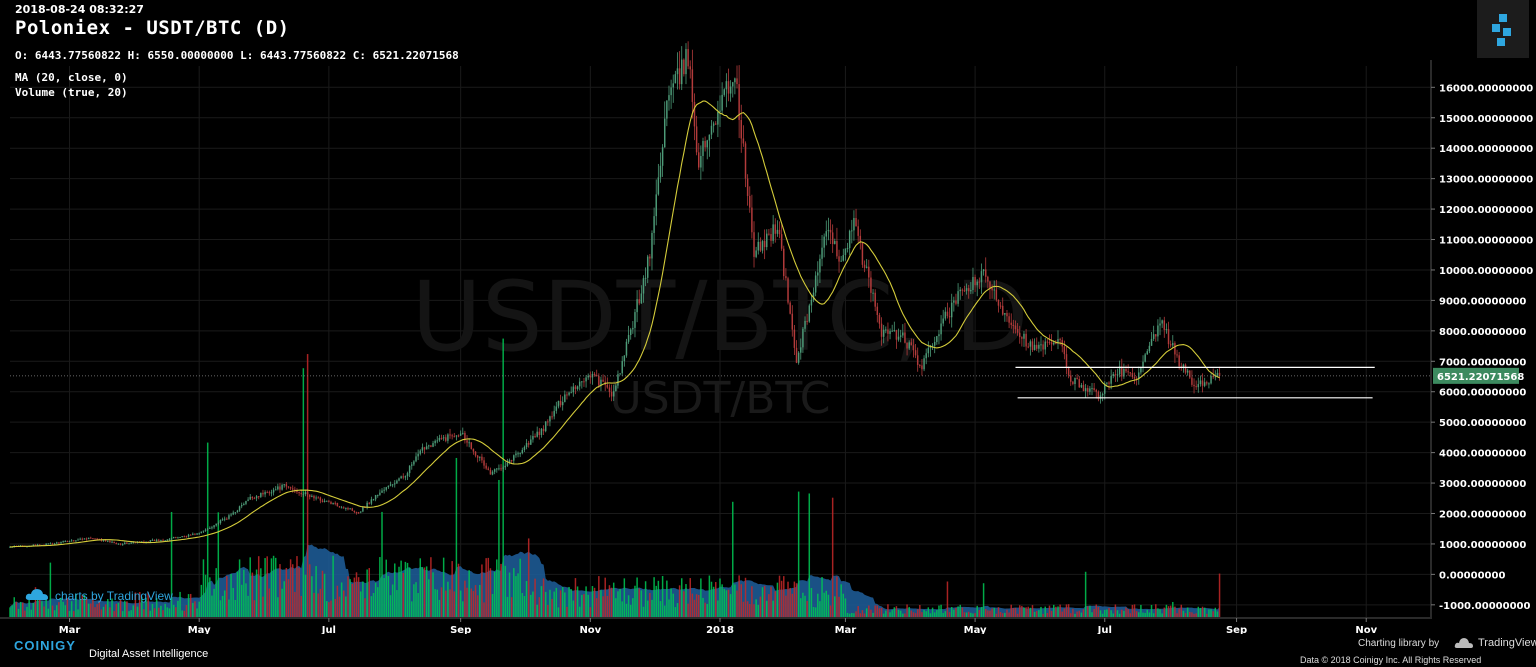 The width and height of the screenshot is (1536, 667). What do you see at coordinates (71, 77) in the screenshot?
I see `indicator-ma: MA (20, close, 0)` at bounding box center [71, 77].